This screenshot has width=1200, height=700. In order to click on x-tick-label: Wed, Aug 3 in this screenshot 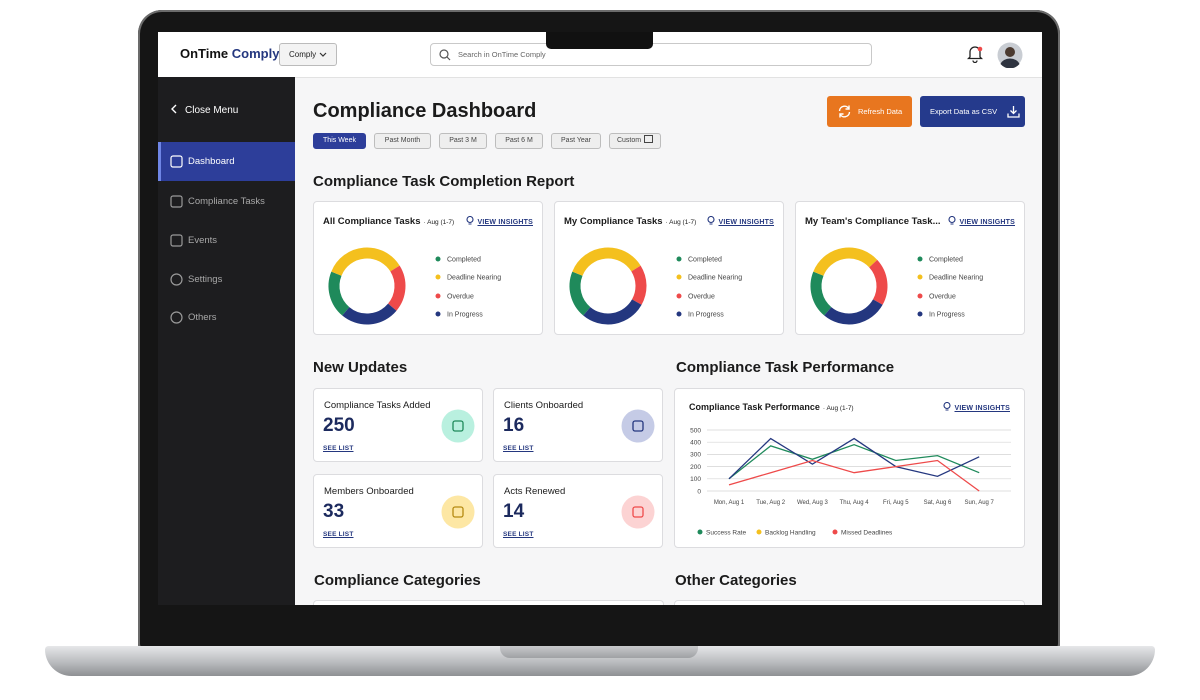, I will do `click(813, 503)`.